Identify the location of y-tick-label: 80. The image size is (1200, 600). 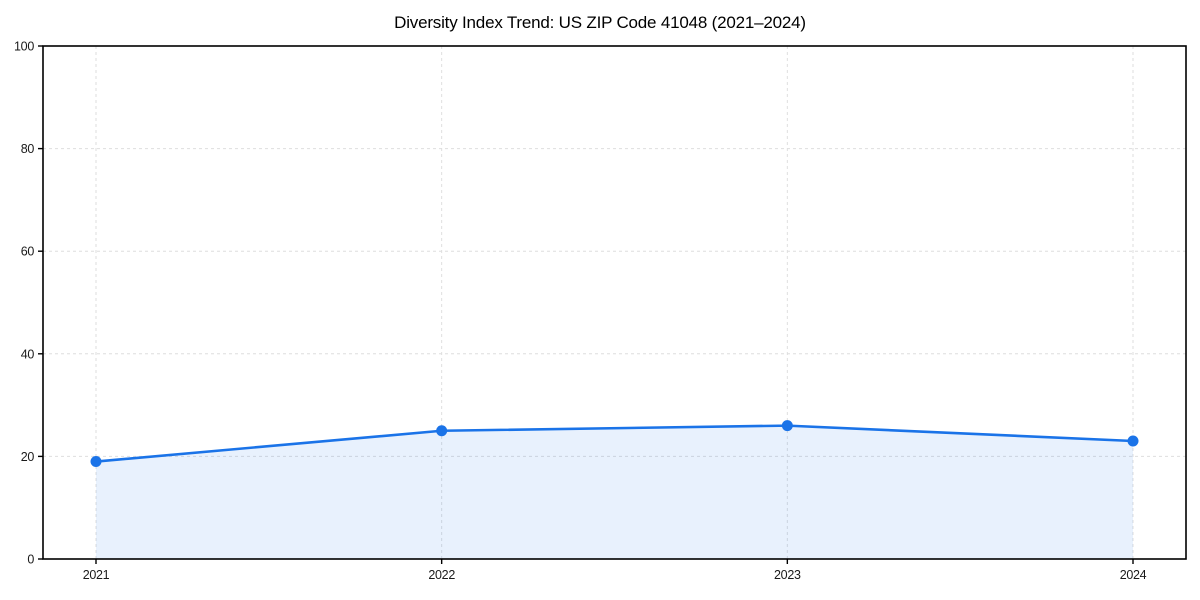
(28, 149).